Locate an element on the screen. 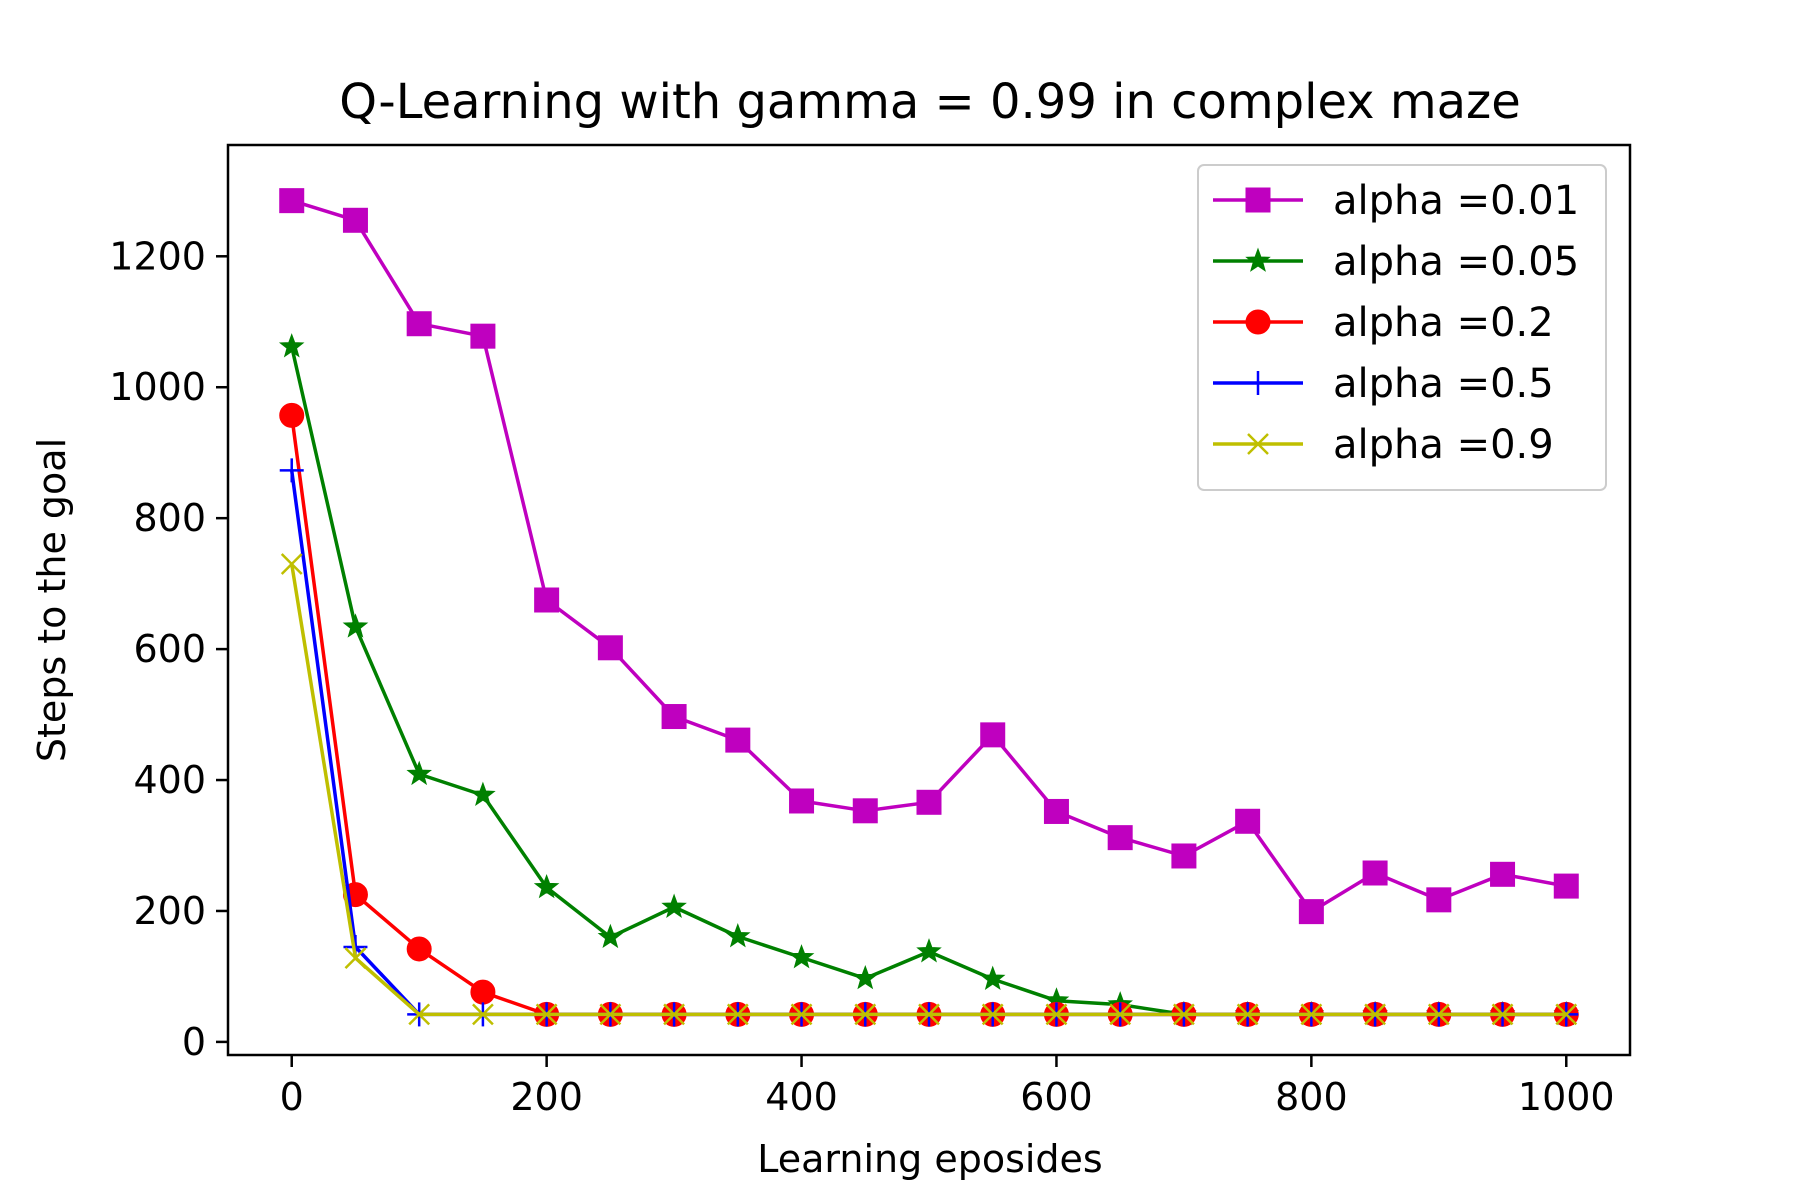 The height and width of the screenshot is (1204, 1801). y-tick-label: 200 is located at coordinates (169, 911).